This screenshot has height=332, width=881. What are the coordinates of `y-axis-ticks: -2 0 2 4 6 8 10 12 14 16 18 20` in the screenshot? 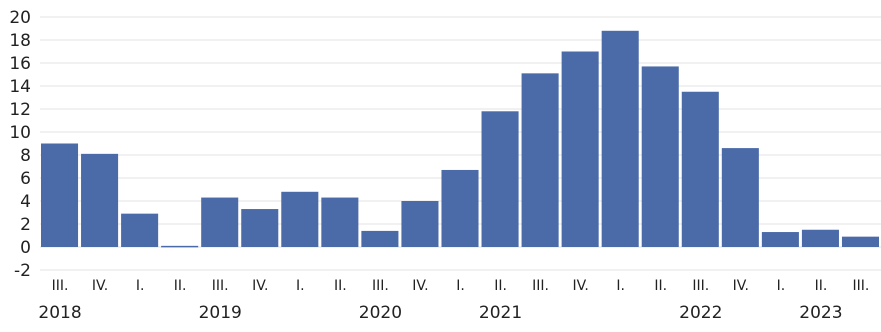 It's located at (20, 144).